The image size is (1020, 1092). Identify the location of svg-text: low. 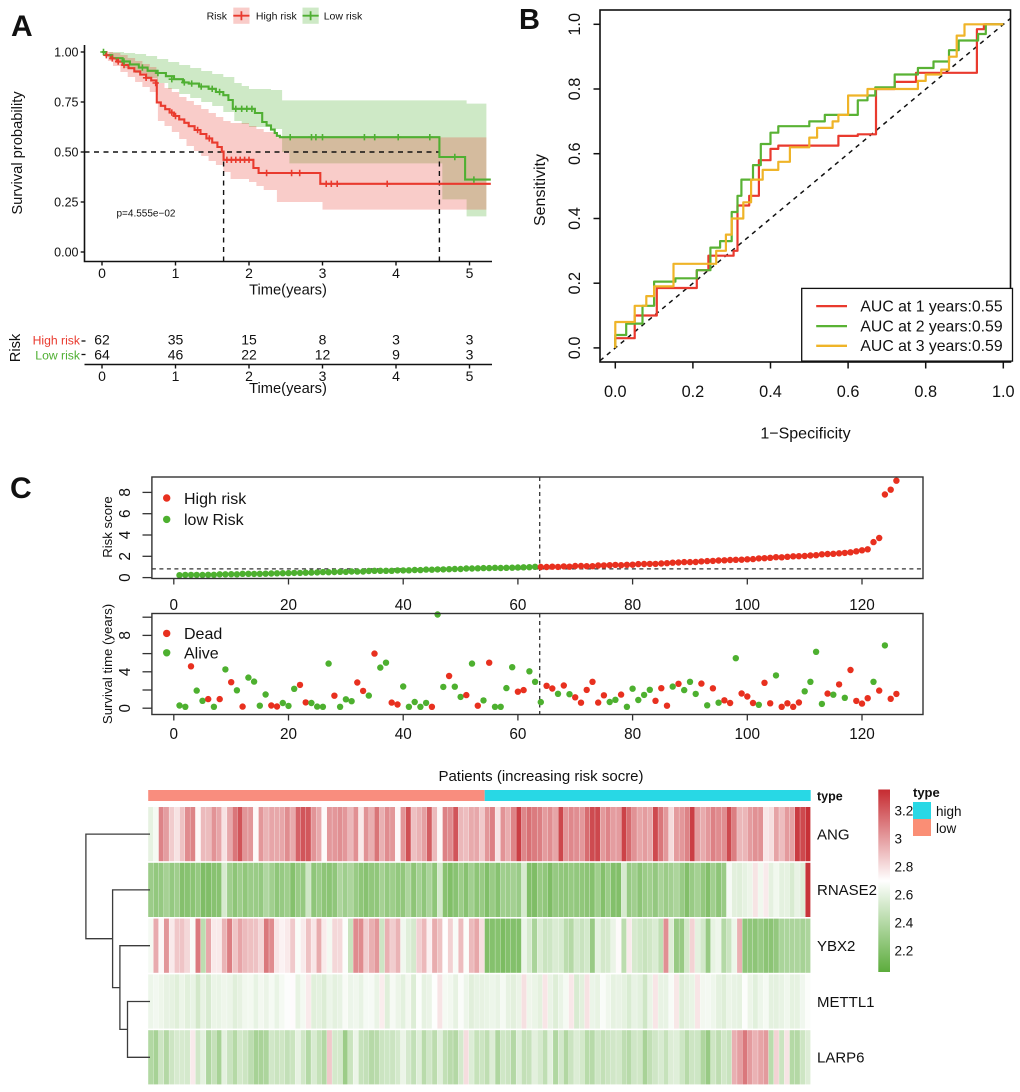
(946, 828).